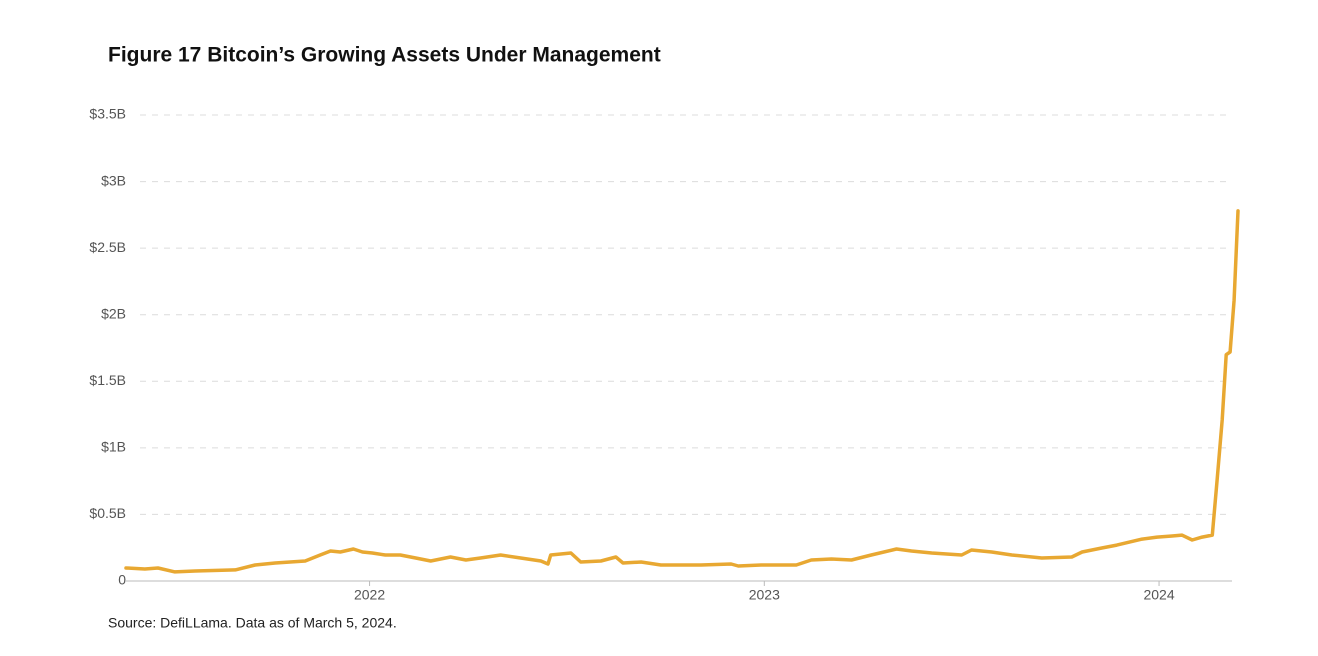 The height and width of the screenshot is (656, 1318). What do you see at coordinates (369, 595) in the screenshot?
I see `x-tick-label: 2022` at bounding box center [369, 595].